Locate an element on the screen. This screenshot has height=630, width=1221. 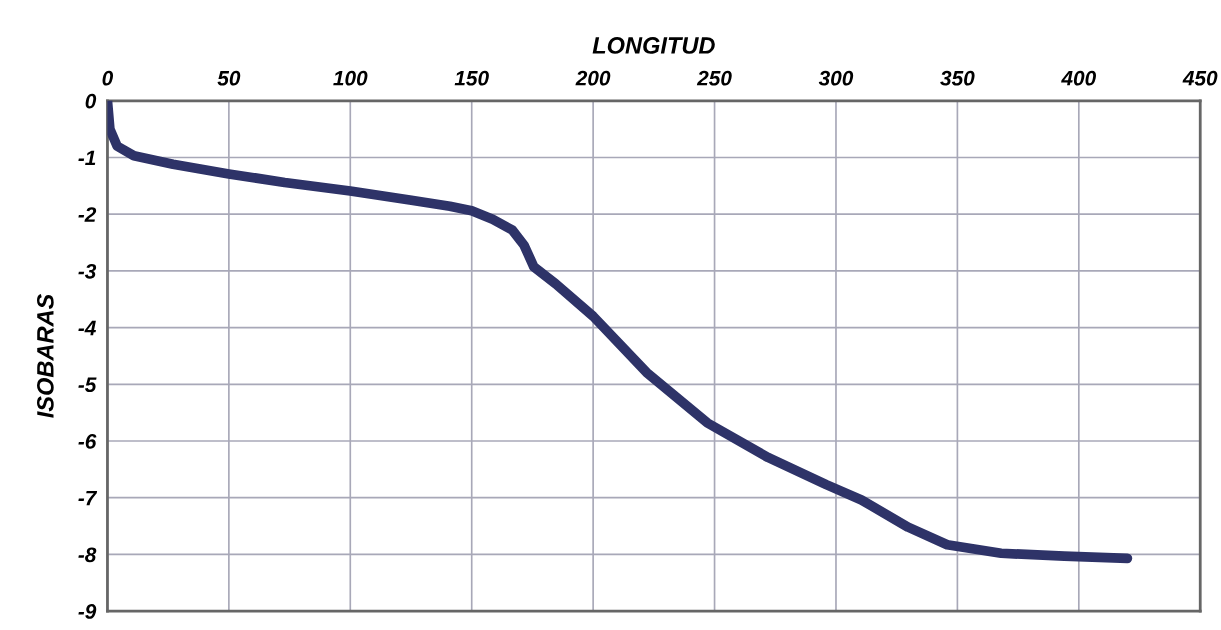
x-tick-label: 50 is located at coordinates (229, 78).